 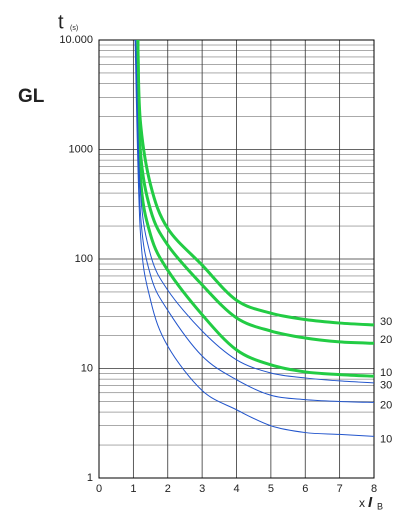 I want to click on y-tick-label: 1000, so click(x=81, y=149).